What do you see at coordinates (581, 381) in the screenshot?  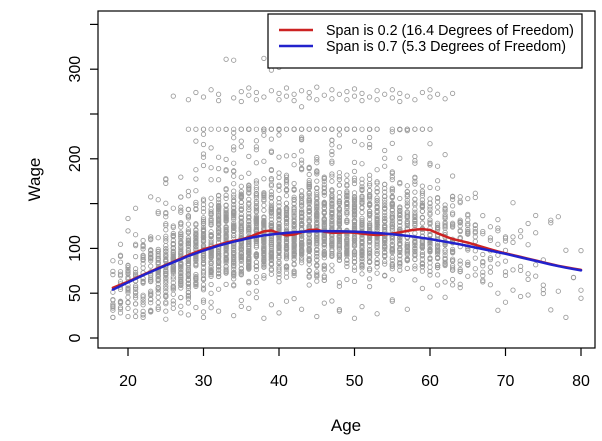 I see `x-tick-label-80: 80` at bounding box center [581, 381].